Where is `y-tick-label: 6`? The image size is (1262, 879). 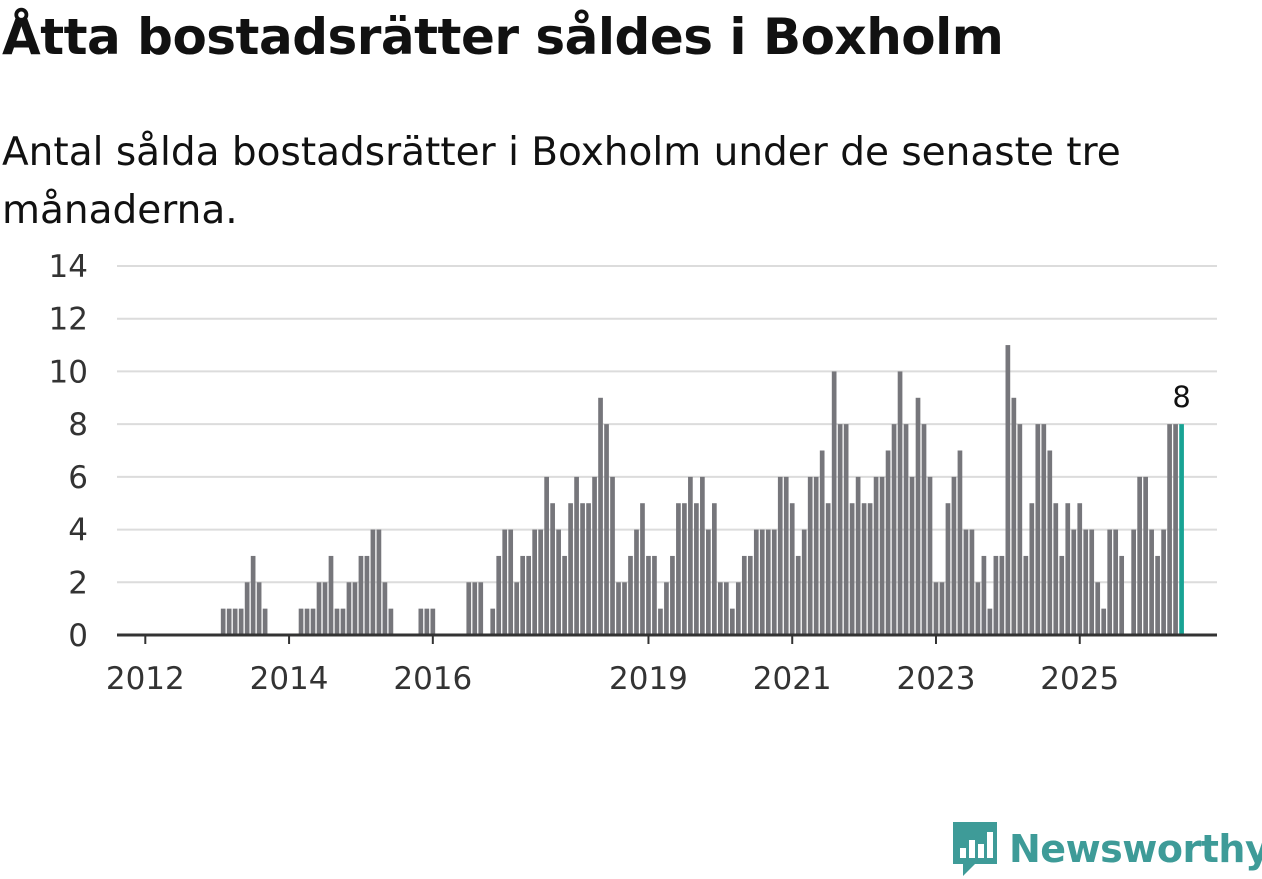 y-tick-label: 6 is located at coordinates (78, 478).